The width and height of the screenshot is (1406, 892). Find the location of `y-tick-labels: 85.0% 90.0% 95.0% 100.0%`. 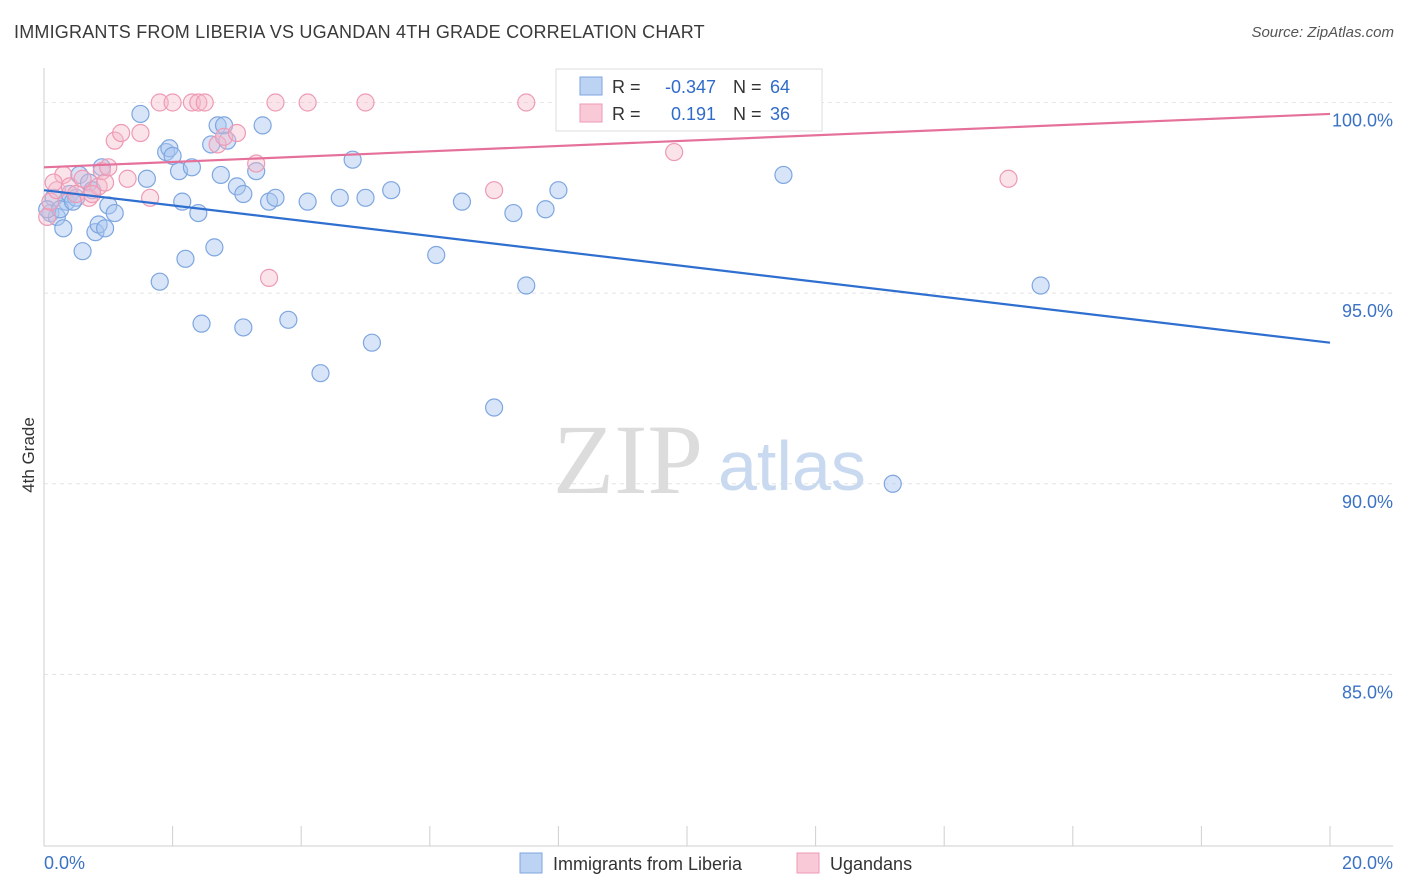

y-tick-labels: 85.0% 90.0% 95.0% 100.0% is located at coordinates (1362, 407).